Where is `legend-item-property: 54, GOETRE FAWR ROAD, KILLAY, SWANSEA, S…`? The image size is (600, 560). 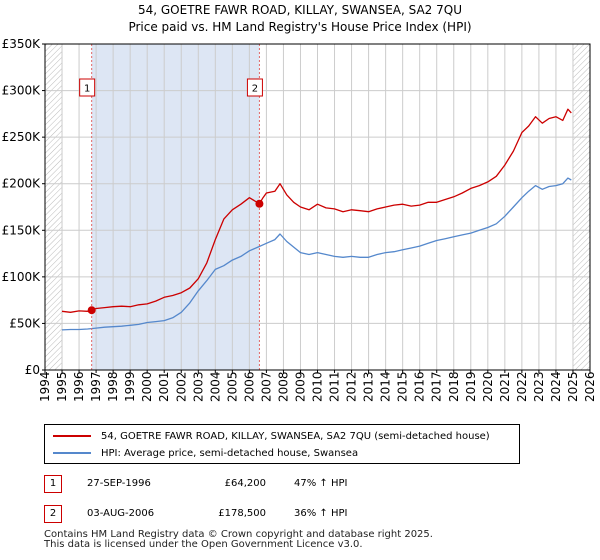 legend-item-property: 54, GOETRE FAWR ROAD, KILLAY, SWANSEA, S… is located at coordinates (271, 436).